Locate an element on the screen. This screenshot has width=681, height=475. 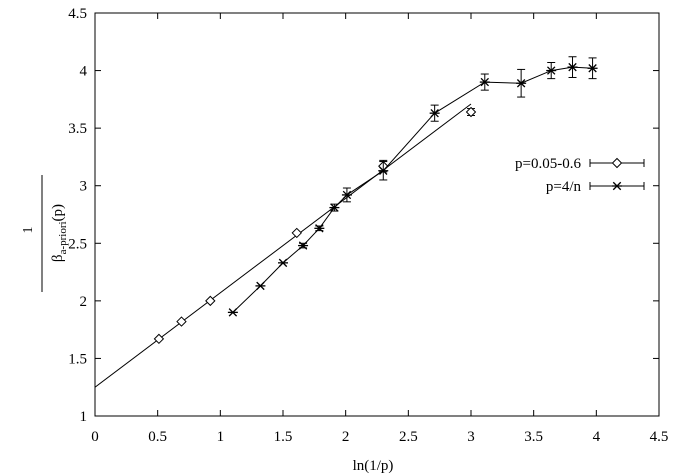
y-axis-label: 1 βa-priori(p) is located at coordinates (45, 233).